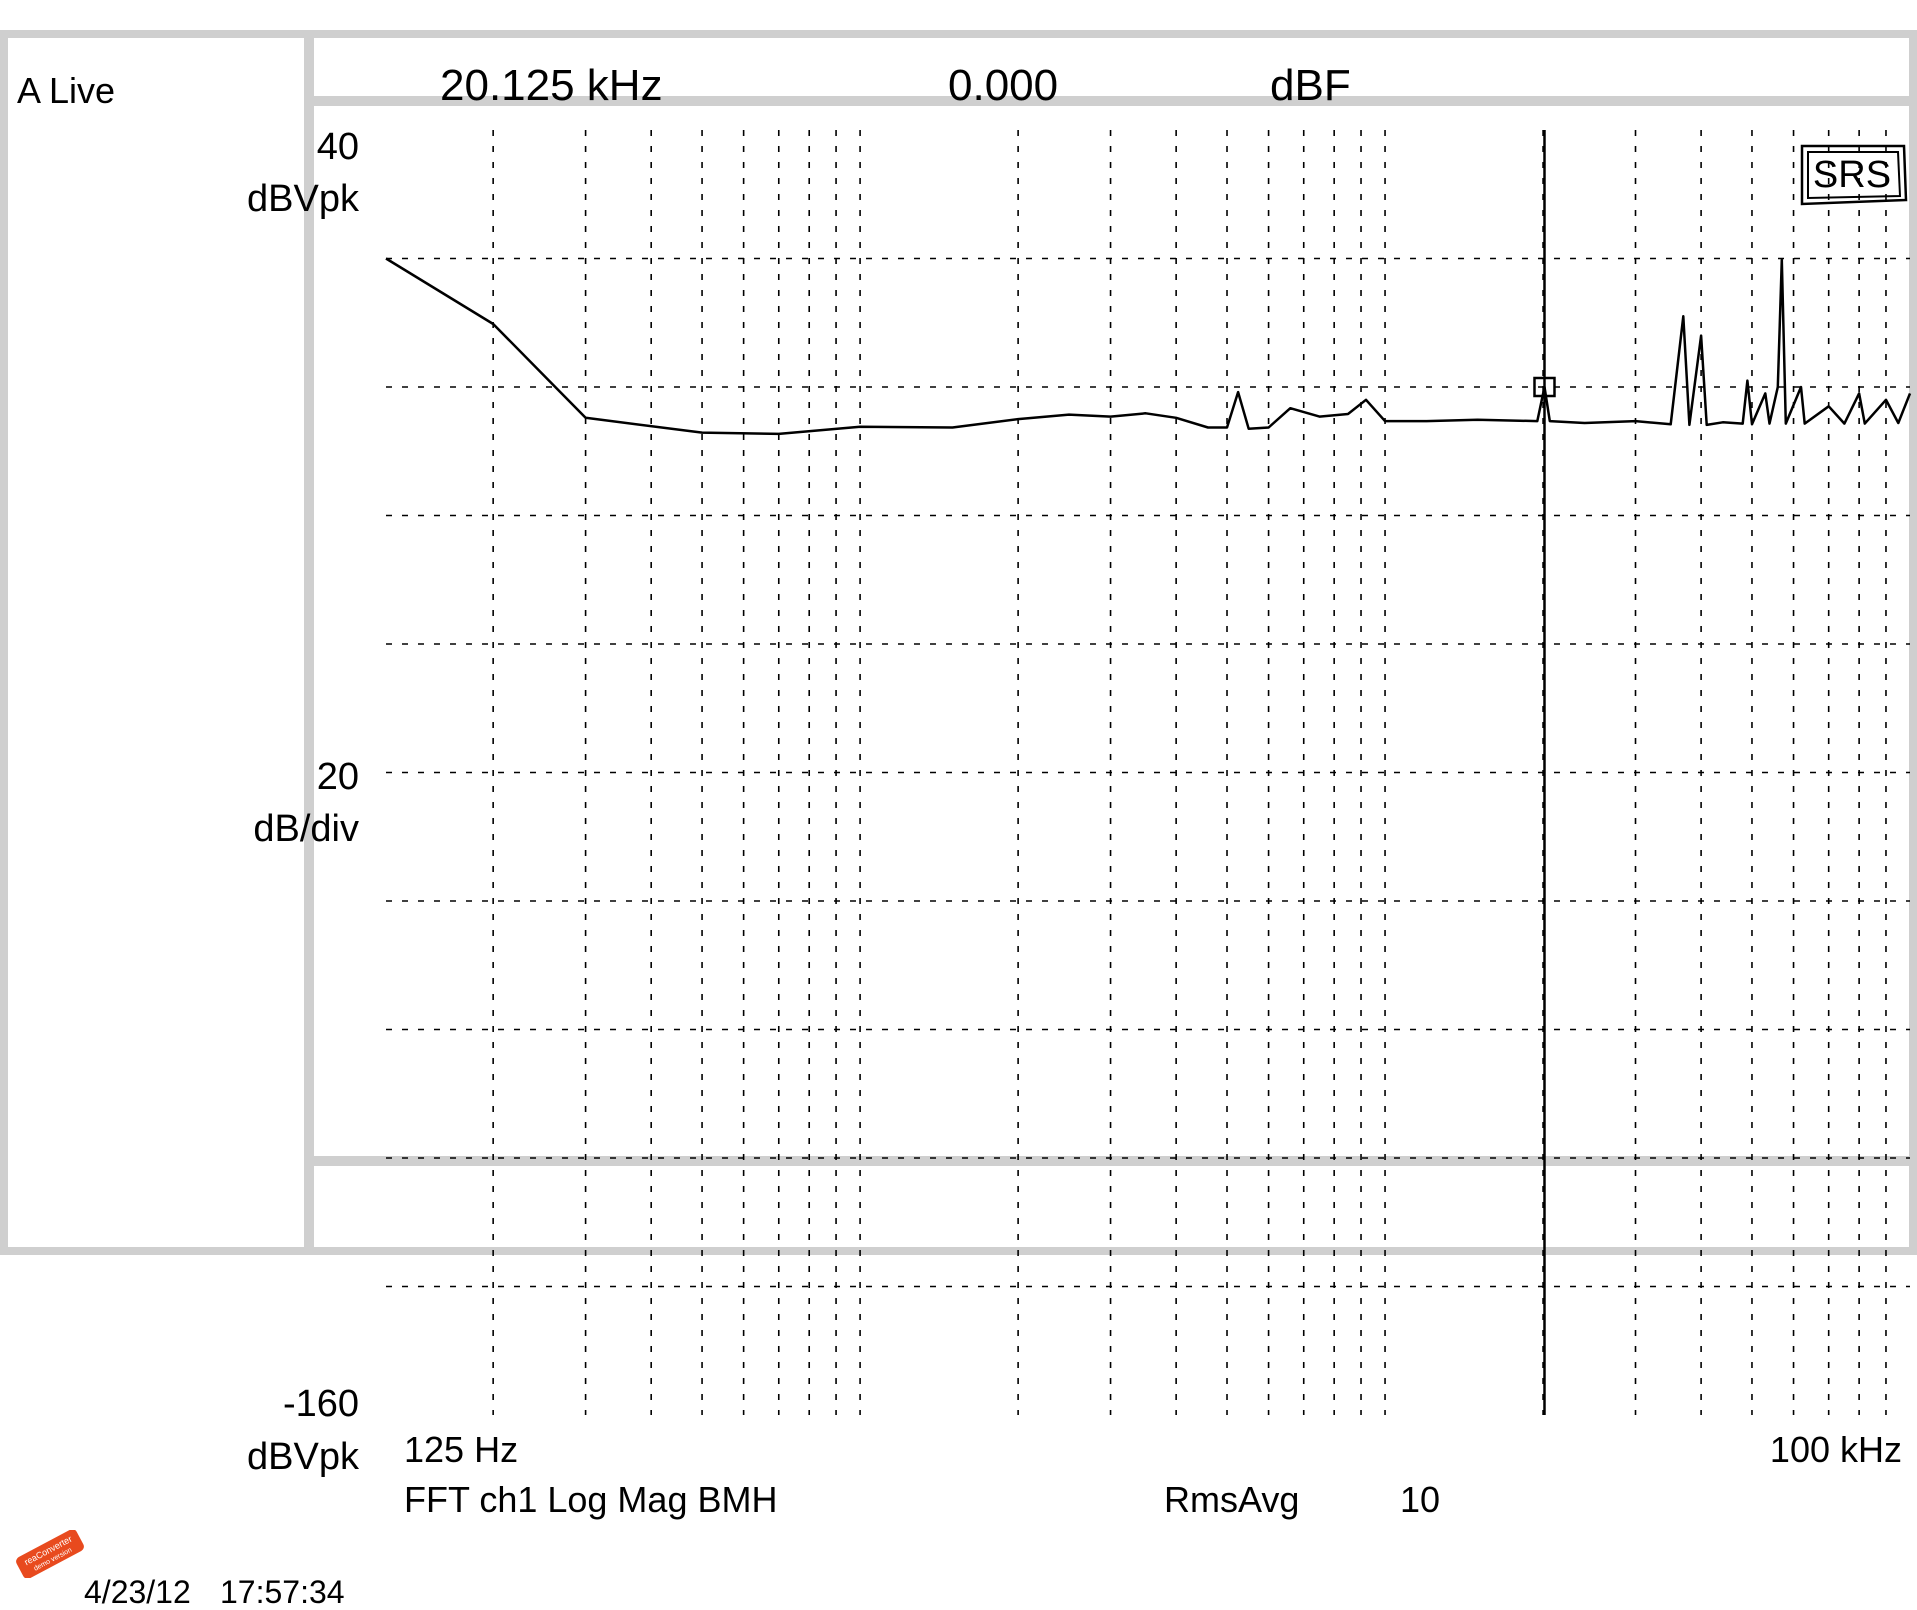 The image size is (1917, 1610). What do you see at coordinates (591, 1499) in the screenshot?
I see `measurement-label: FFT ch1 Log Mag BMH` at bounding box center [591, 1499].